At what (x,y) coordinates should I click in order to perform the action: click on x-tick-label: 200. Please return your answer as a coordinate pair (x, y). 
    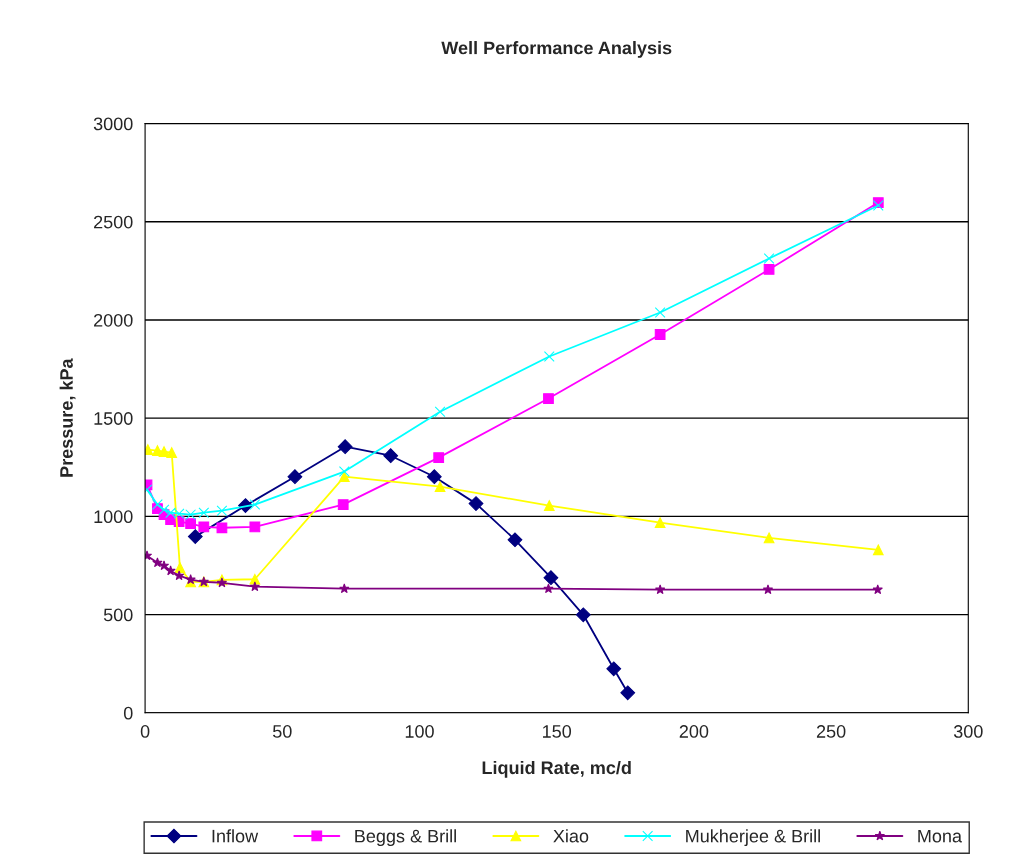
    Looking at the image, I should click on (694, 731).